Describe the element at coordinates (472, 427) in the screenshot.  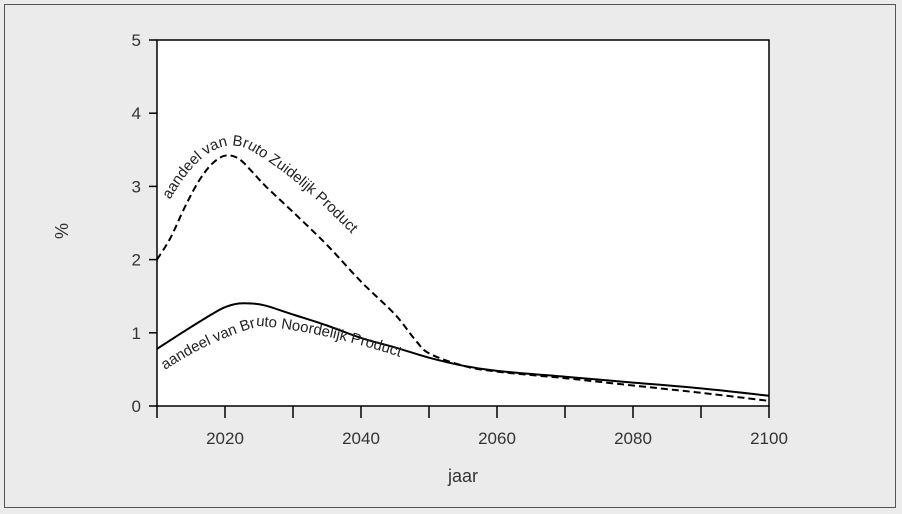
I see `x-axis: 2020 2040 2060 2080 2100` at that location.